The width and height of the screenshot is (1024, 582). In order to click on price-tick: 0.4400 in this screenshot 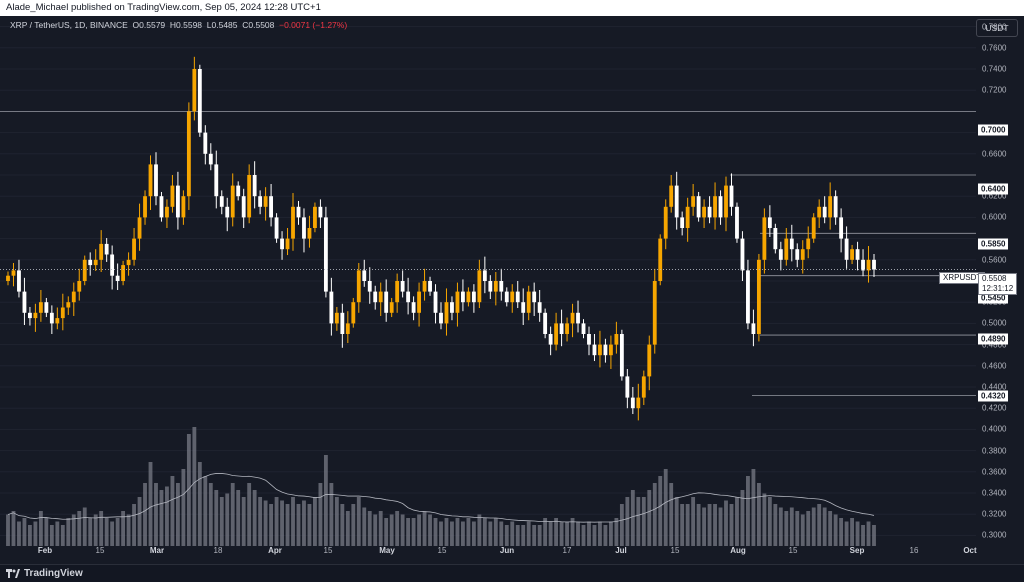, I will do `click(994, 387)`.